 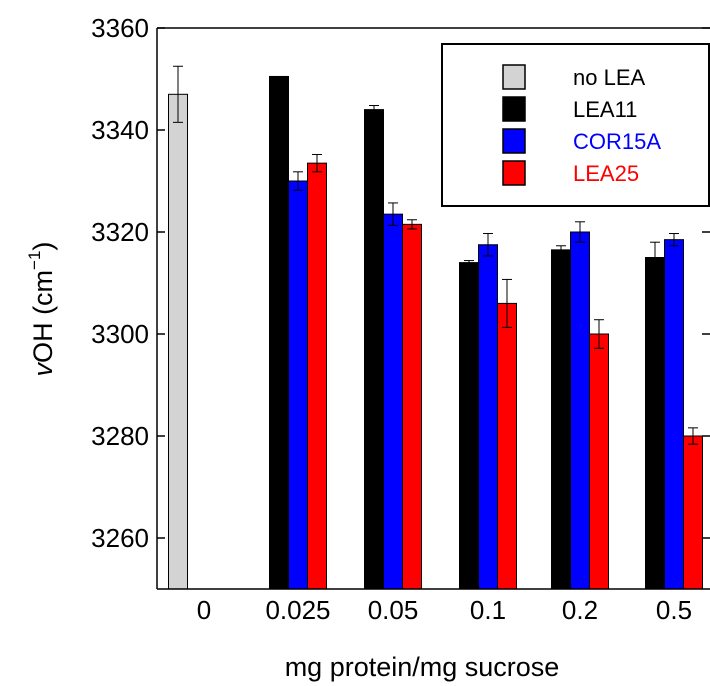 What do you see at coordinates (674, 414) in the screenshot?
I see `bar-cor15a-0.5` at bounding box center [674, 414].